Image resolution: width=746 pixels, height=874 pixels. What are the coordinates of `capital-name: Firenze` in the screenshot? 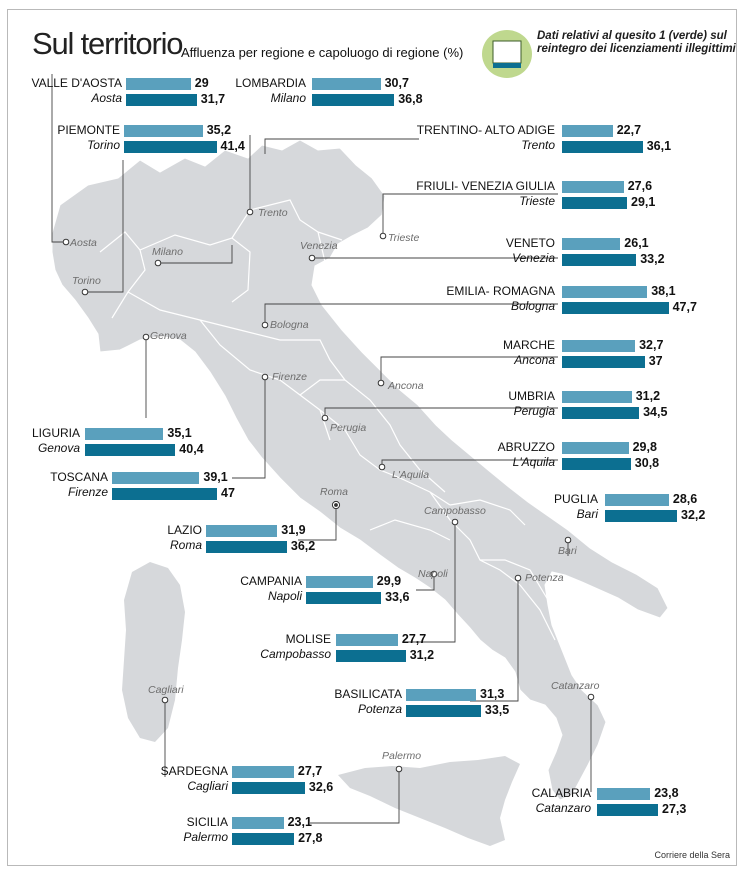 It's located at (87, 492).